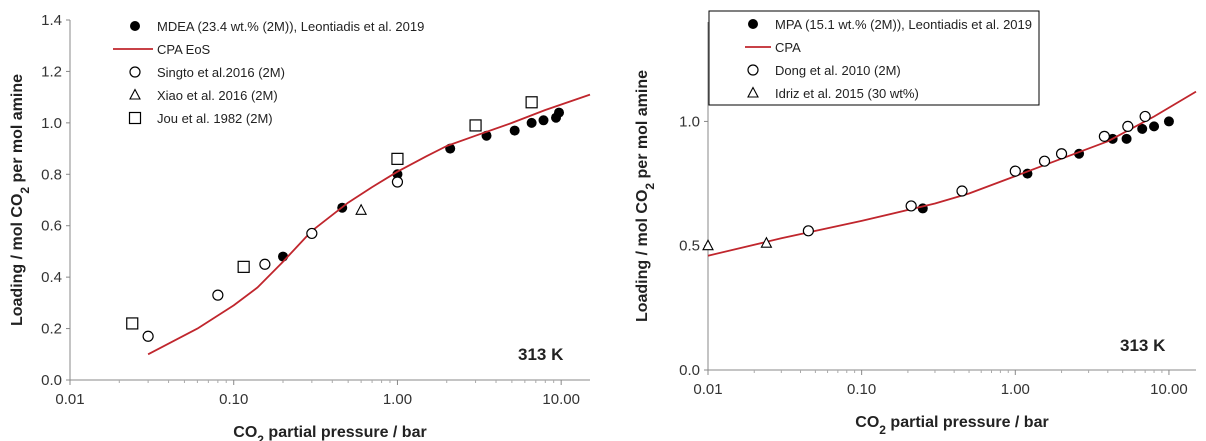 Image resolution: width=1206 pixels, height=441 pixels. What do you see at coordinates (217, 95) in the screenshot?
I see `legend-label: Xiao et al. 2016 (2M)` at bounding box center [217, 95].